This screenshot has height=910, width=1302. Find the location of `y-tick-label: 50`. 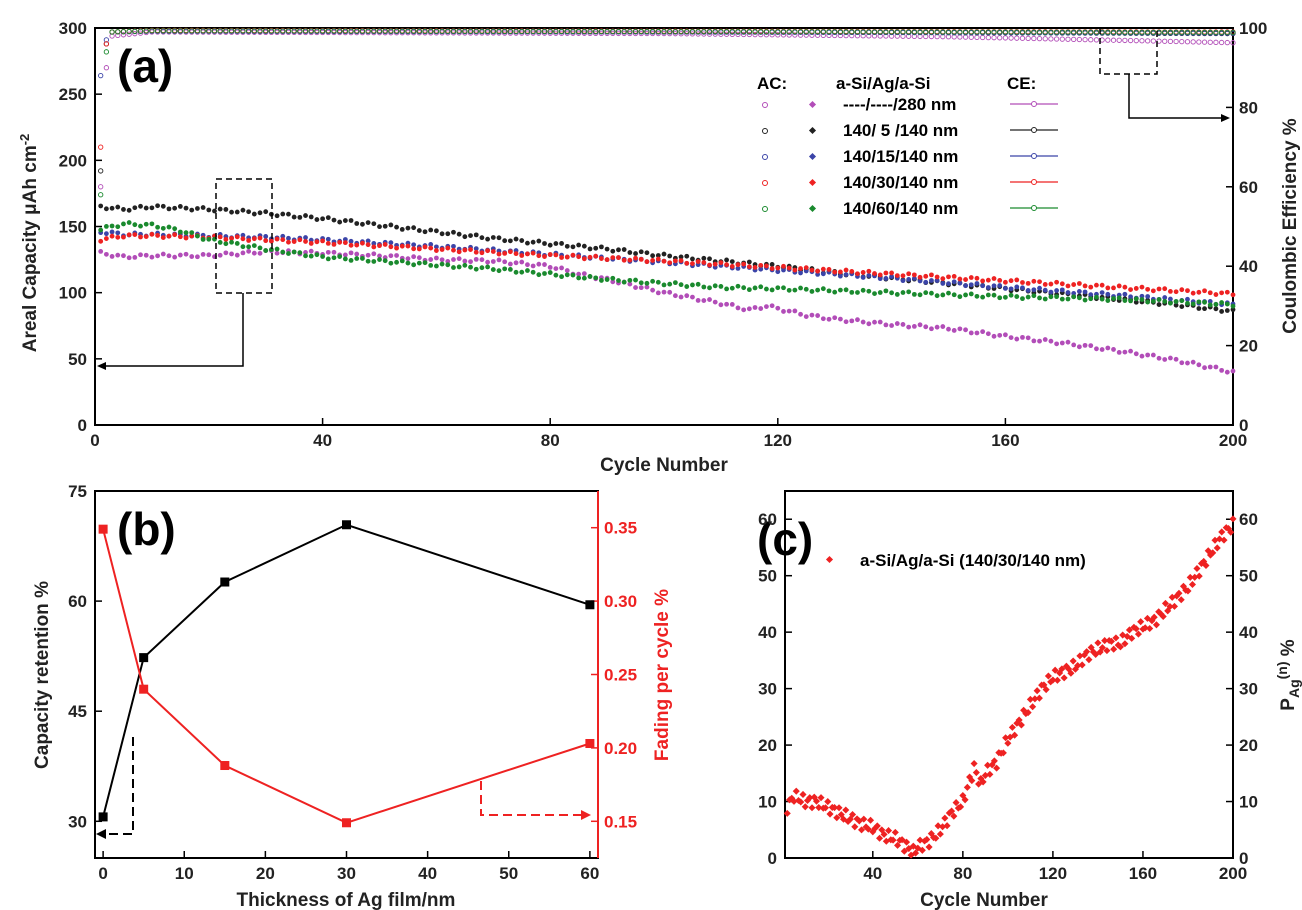

y-tick-label: 50 is located at coordinates (77, 359).